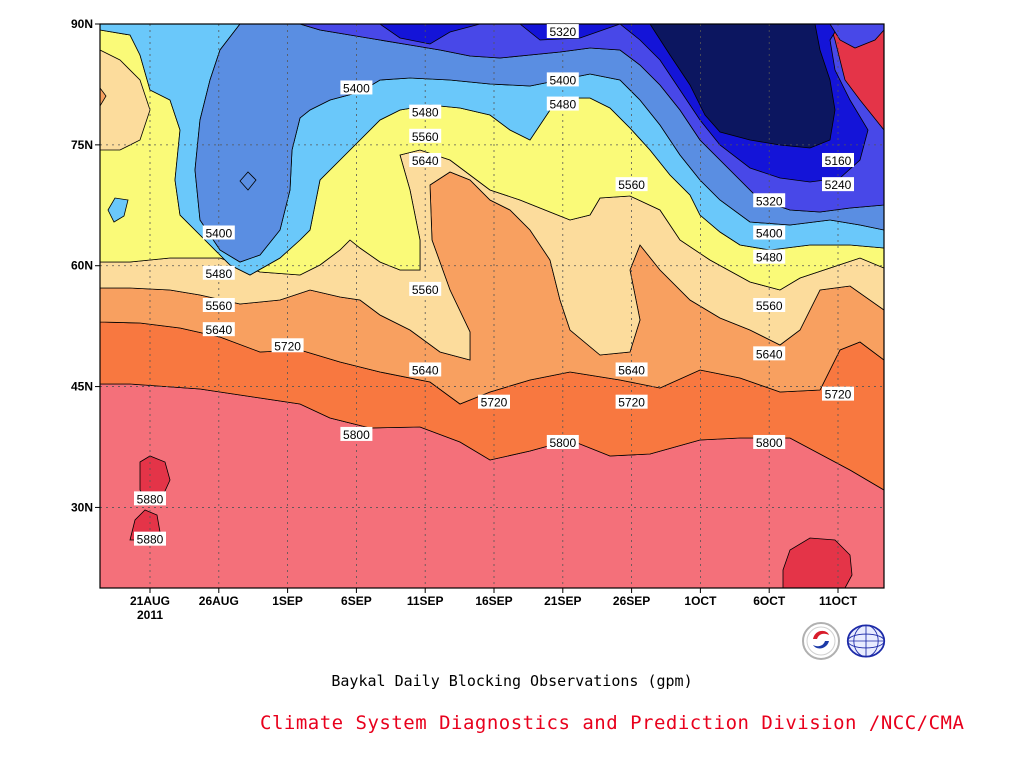 The height and width of the screenshot is (768, 1024). What do you see at coordinates (838, 601) in the screenshot?
I see `x-tick-label: 11OCT` at bounding box center [838, 601].